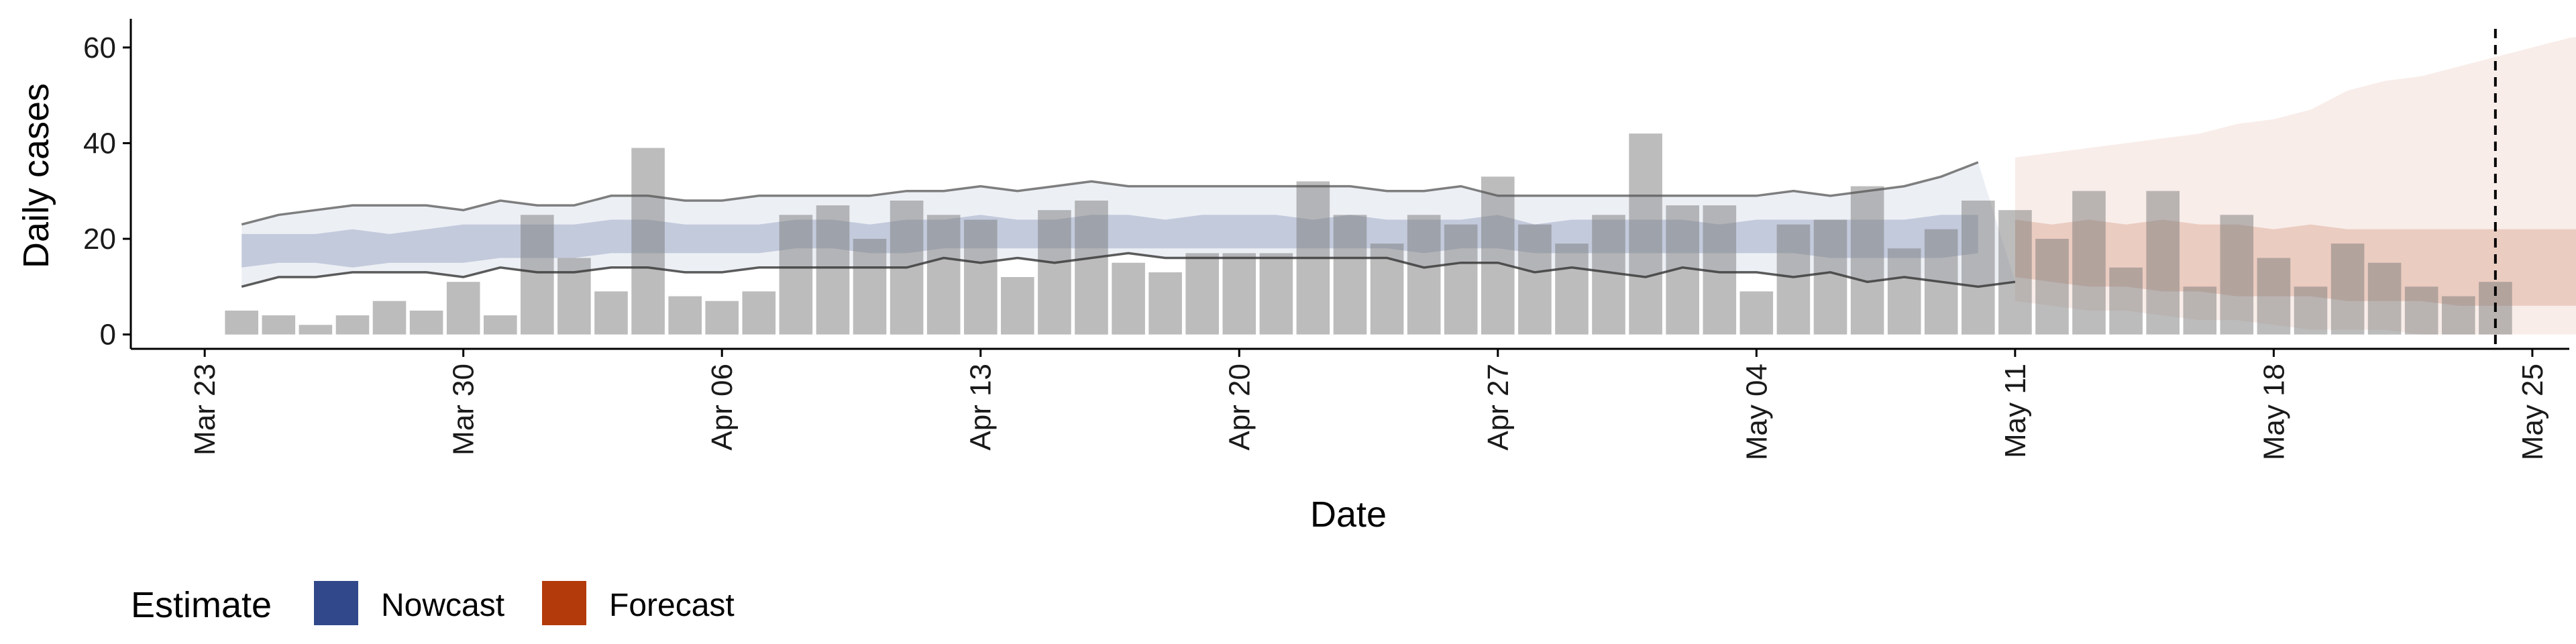 Image resolution: width=2576 pixels, height=644 pixels. I want to click on x-tick-label: Apr 06, so click(722, 407).